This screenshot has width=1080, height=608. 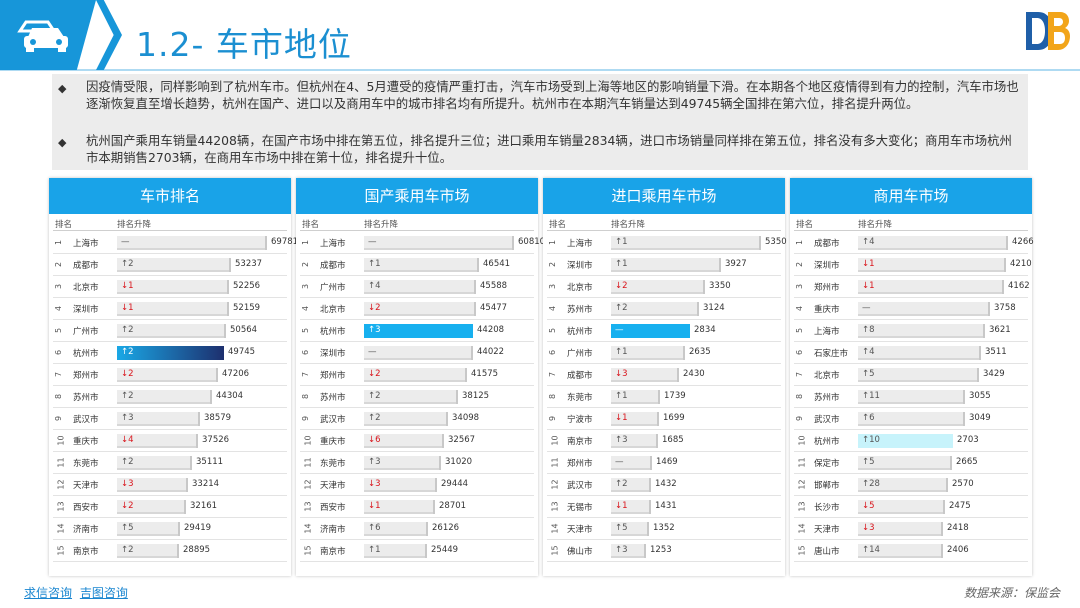 What do you see at coordinates (86, 464) in the screenshot?
I see `city-name: 东莞市` at bounding box center [86, 464].